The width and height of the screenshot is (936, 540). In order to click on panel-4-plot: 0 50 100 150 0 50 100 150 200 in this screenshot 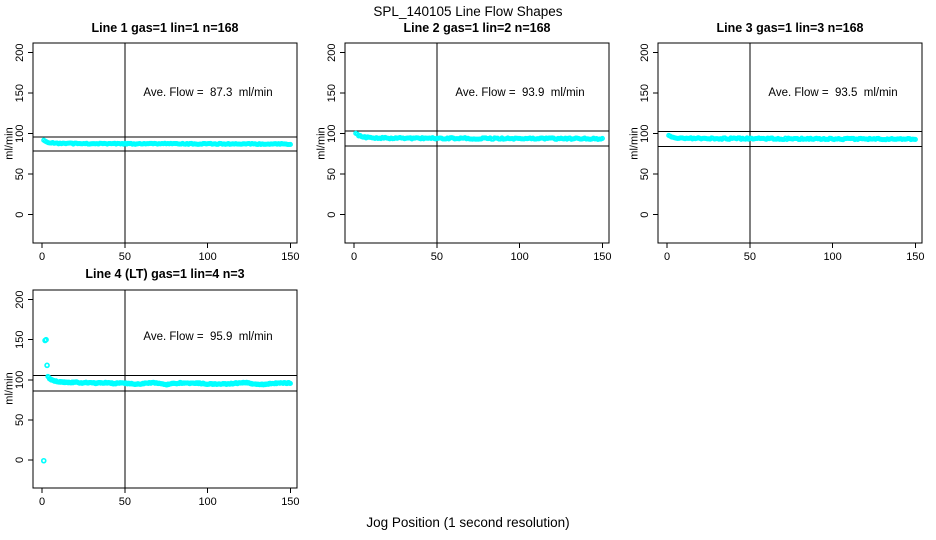, I will do `click(157, 398)`.